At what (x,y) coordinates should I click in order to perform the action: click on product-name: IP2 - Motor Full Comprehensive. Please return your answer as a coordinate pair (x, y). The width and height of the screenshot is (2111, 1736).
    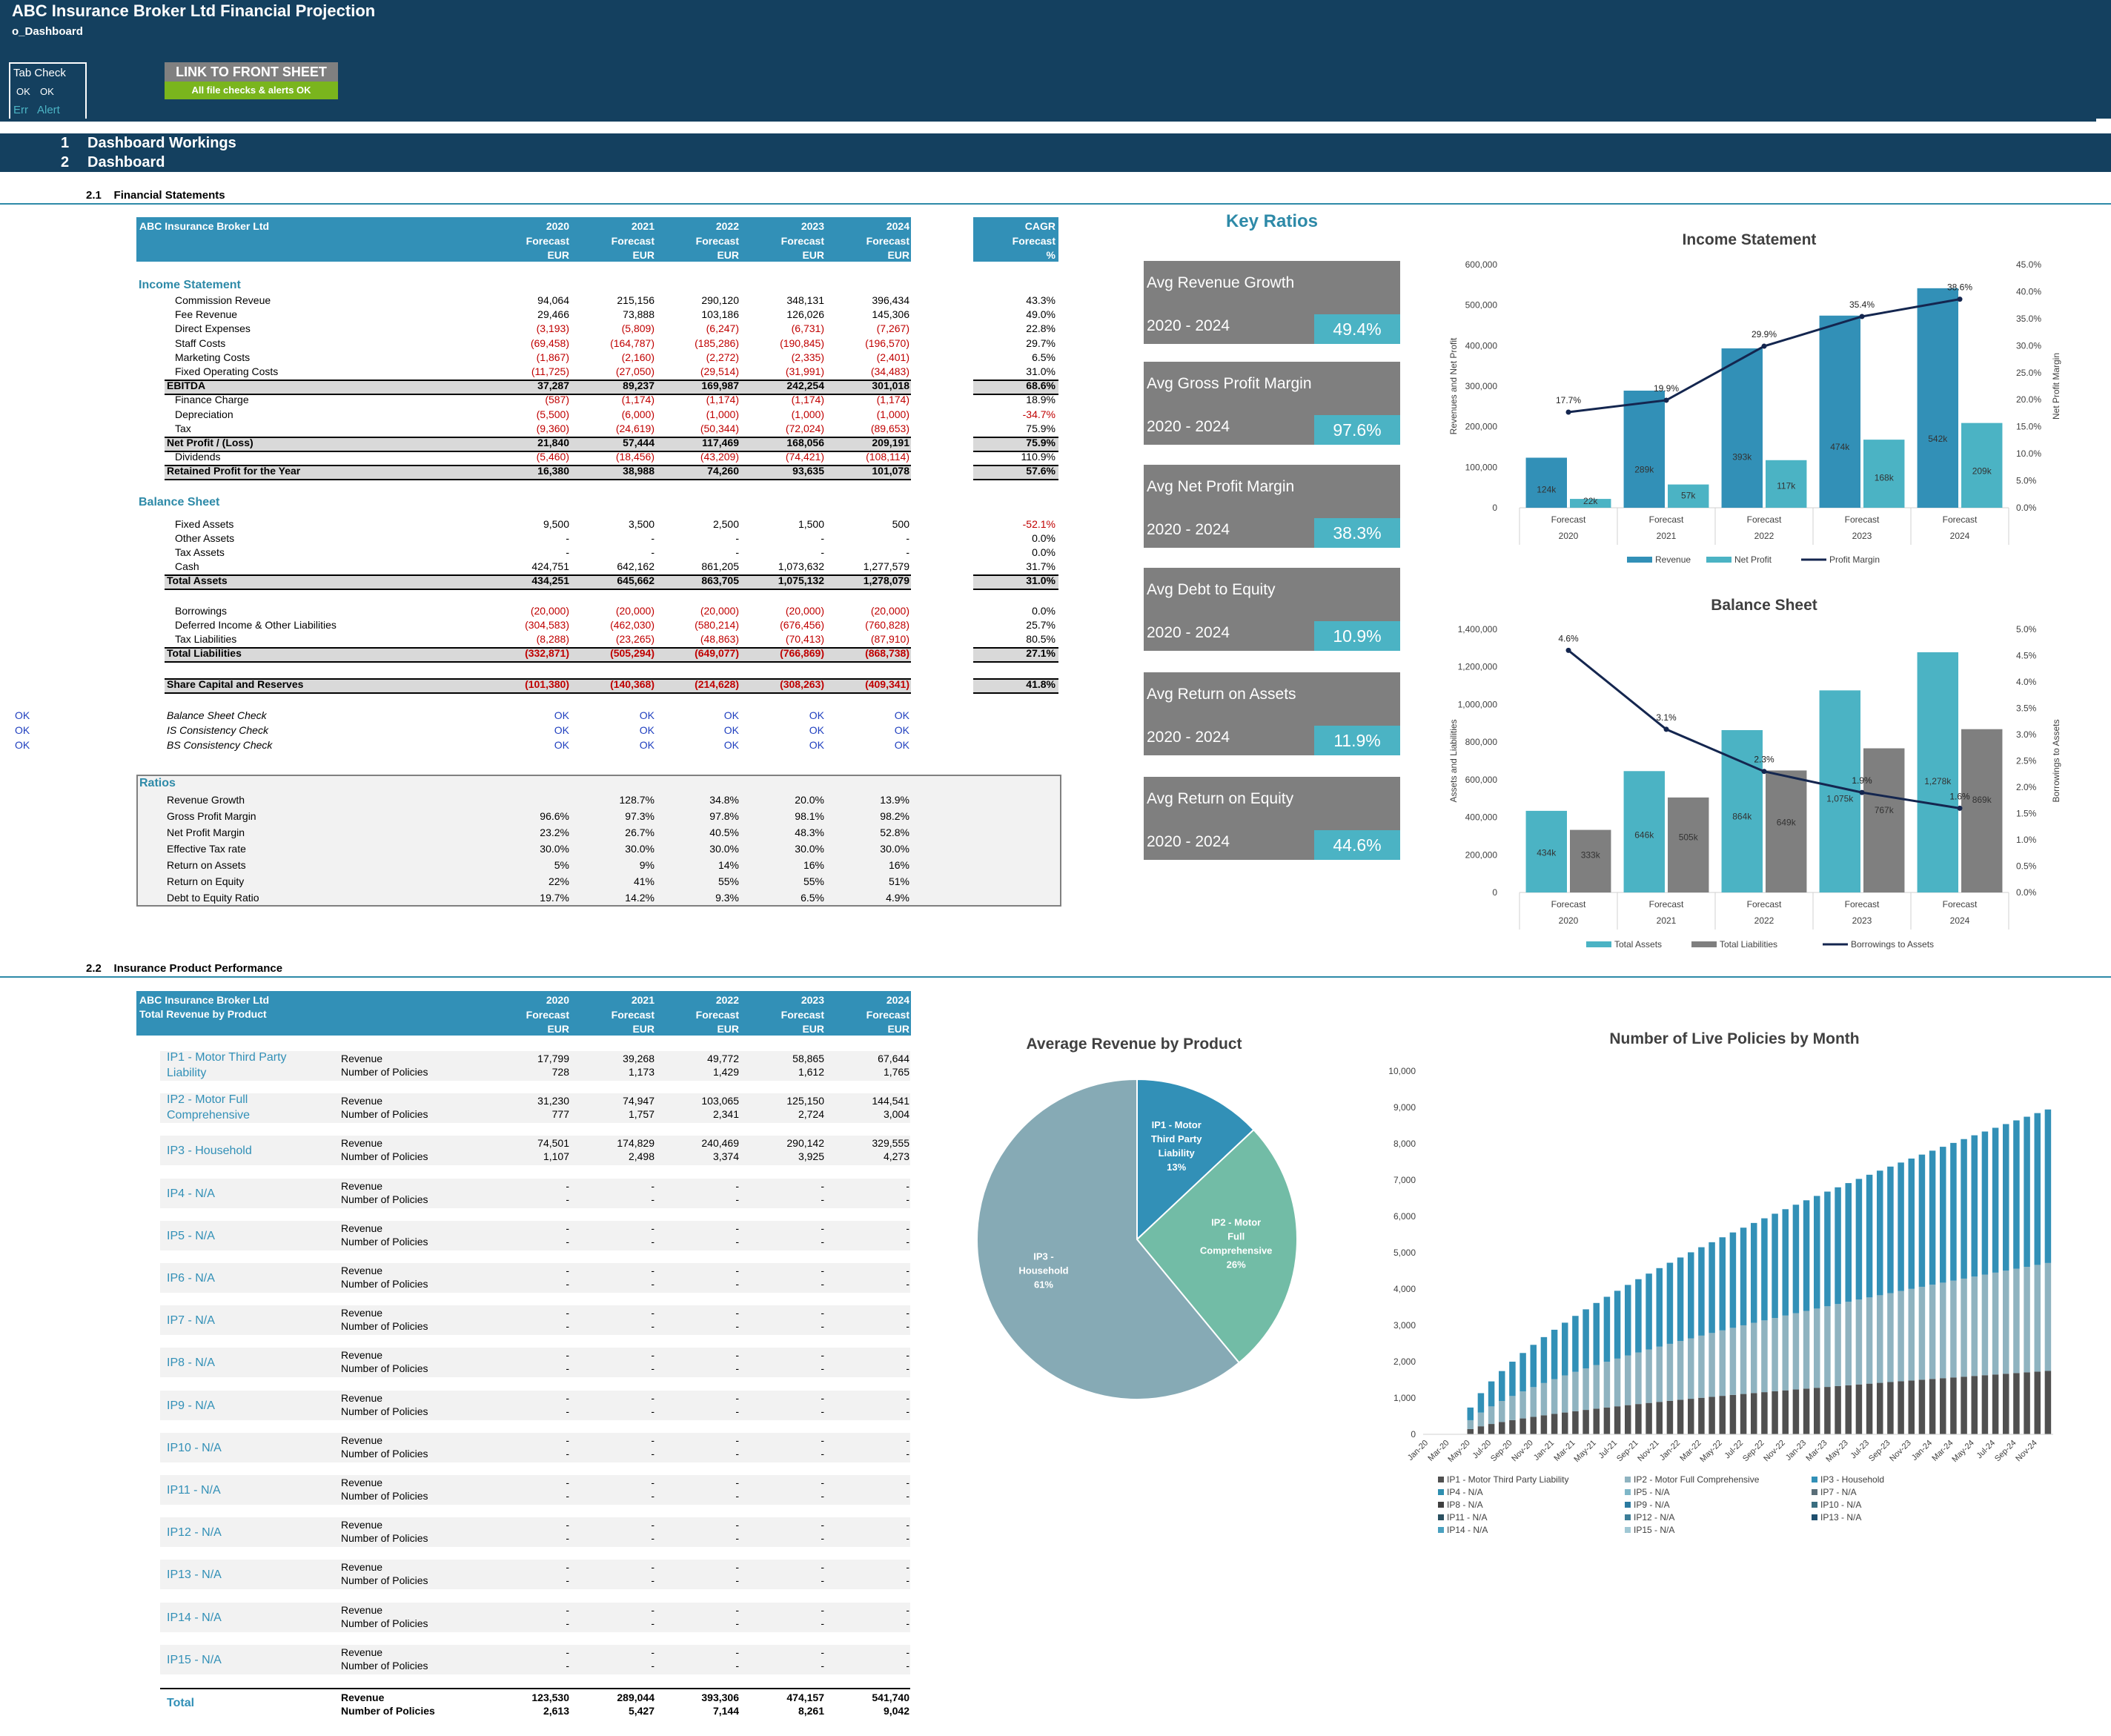
    Looking at the image, I should click on (209, 1107).